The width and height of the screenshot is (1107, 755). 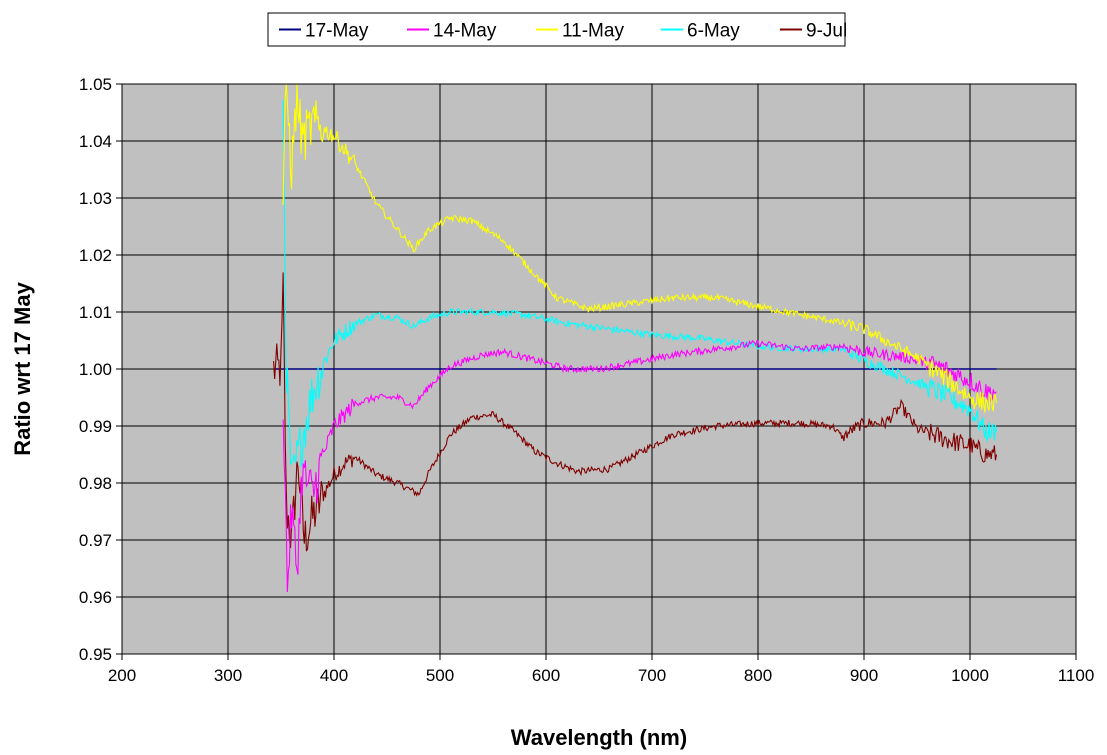 What do you see at coordinates (652, 675) in the screenshot?
I see `x-tick-label: 700` at bounding box center [652, 675].